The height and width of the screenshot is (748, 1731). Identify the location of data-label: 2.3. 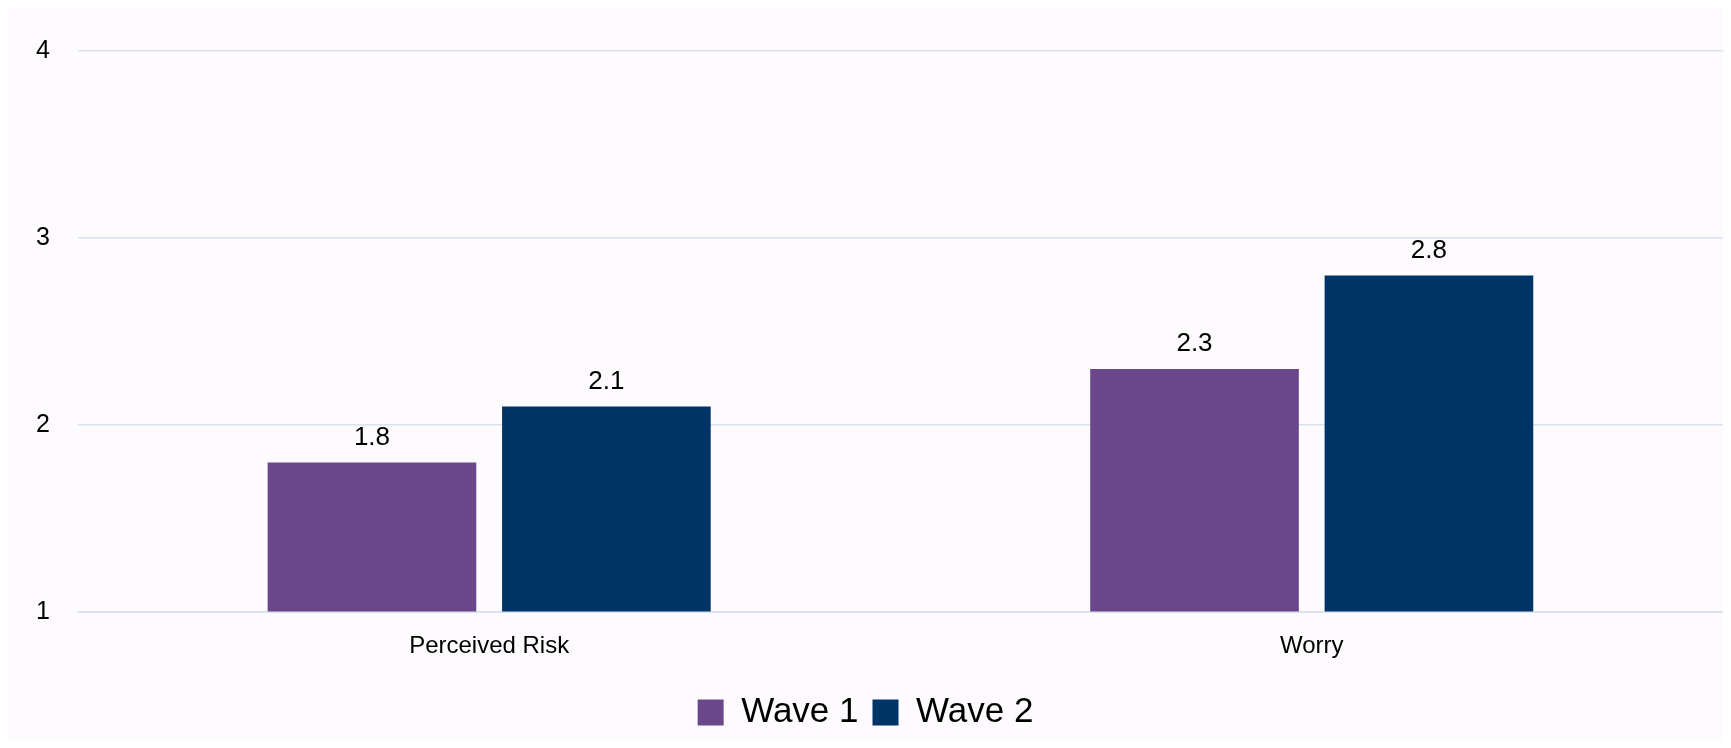
(1194, 342).